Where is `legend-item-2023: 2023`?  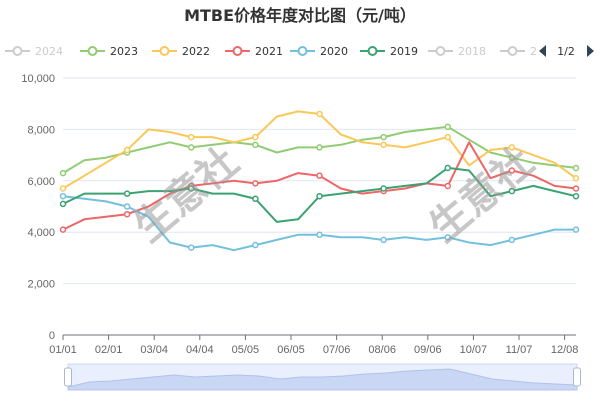 legend-item-2023: 2023 is located at coordinates (109, 51).